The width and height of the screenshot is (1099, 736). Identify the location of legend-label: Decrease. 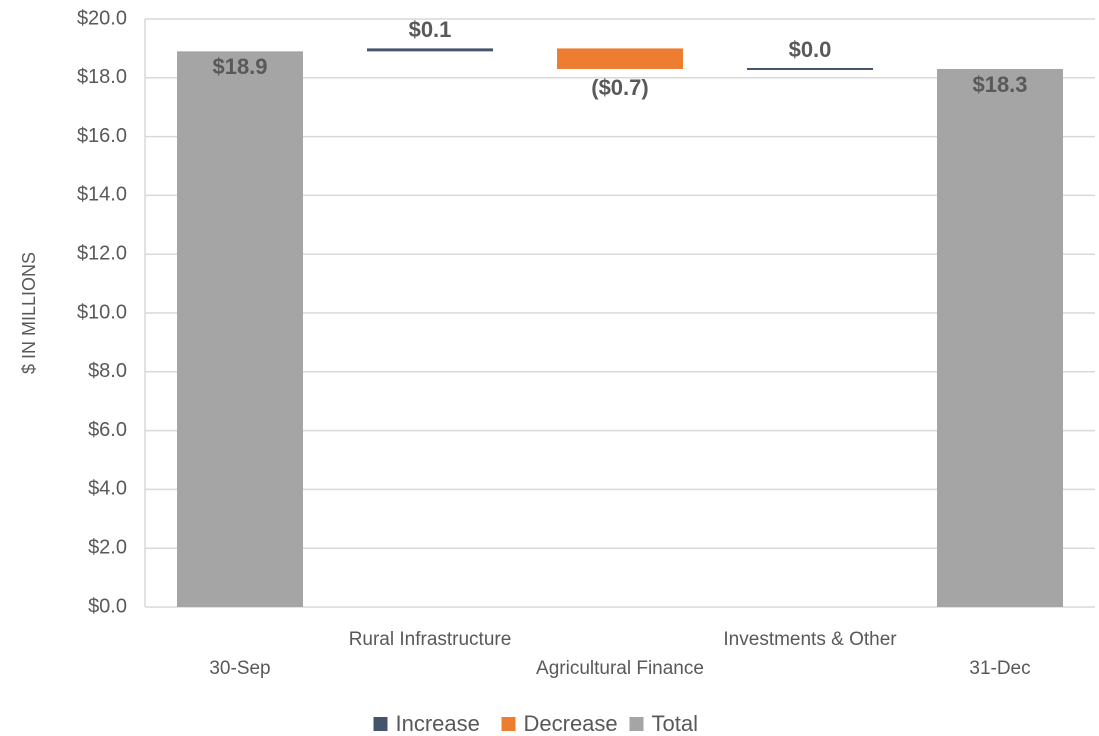
(571, 723).